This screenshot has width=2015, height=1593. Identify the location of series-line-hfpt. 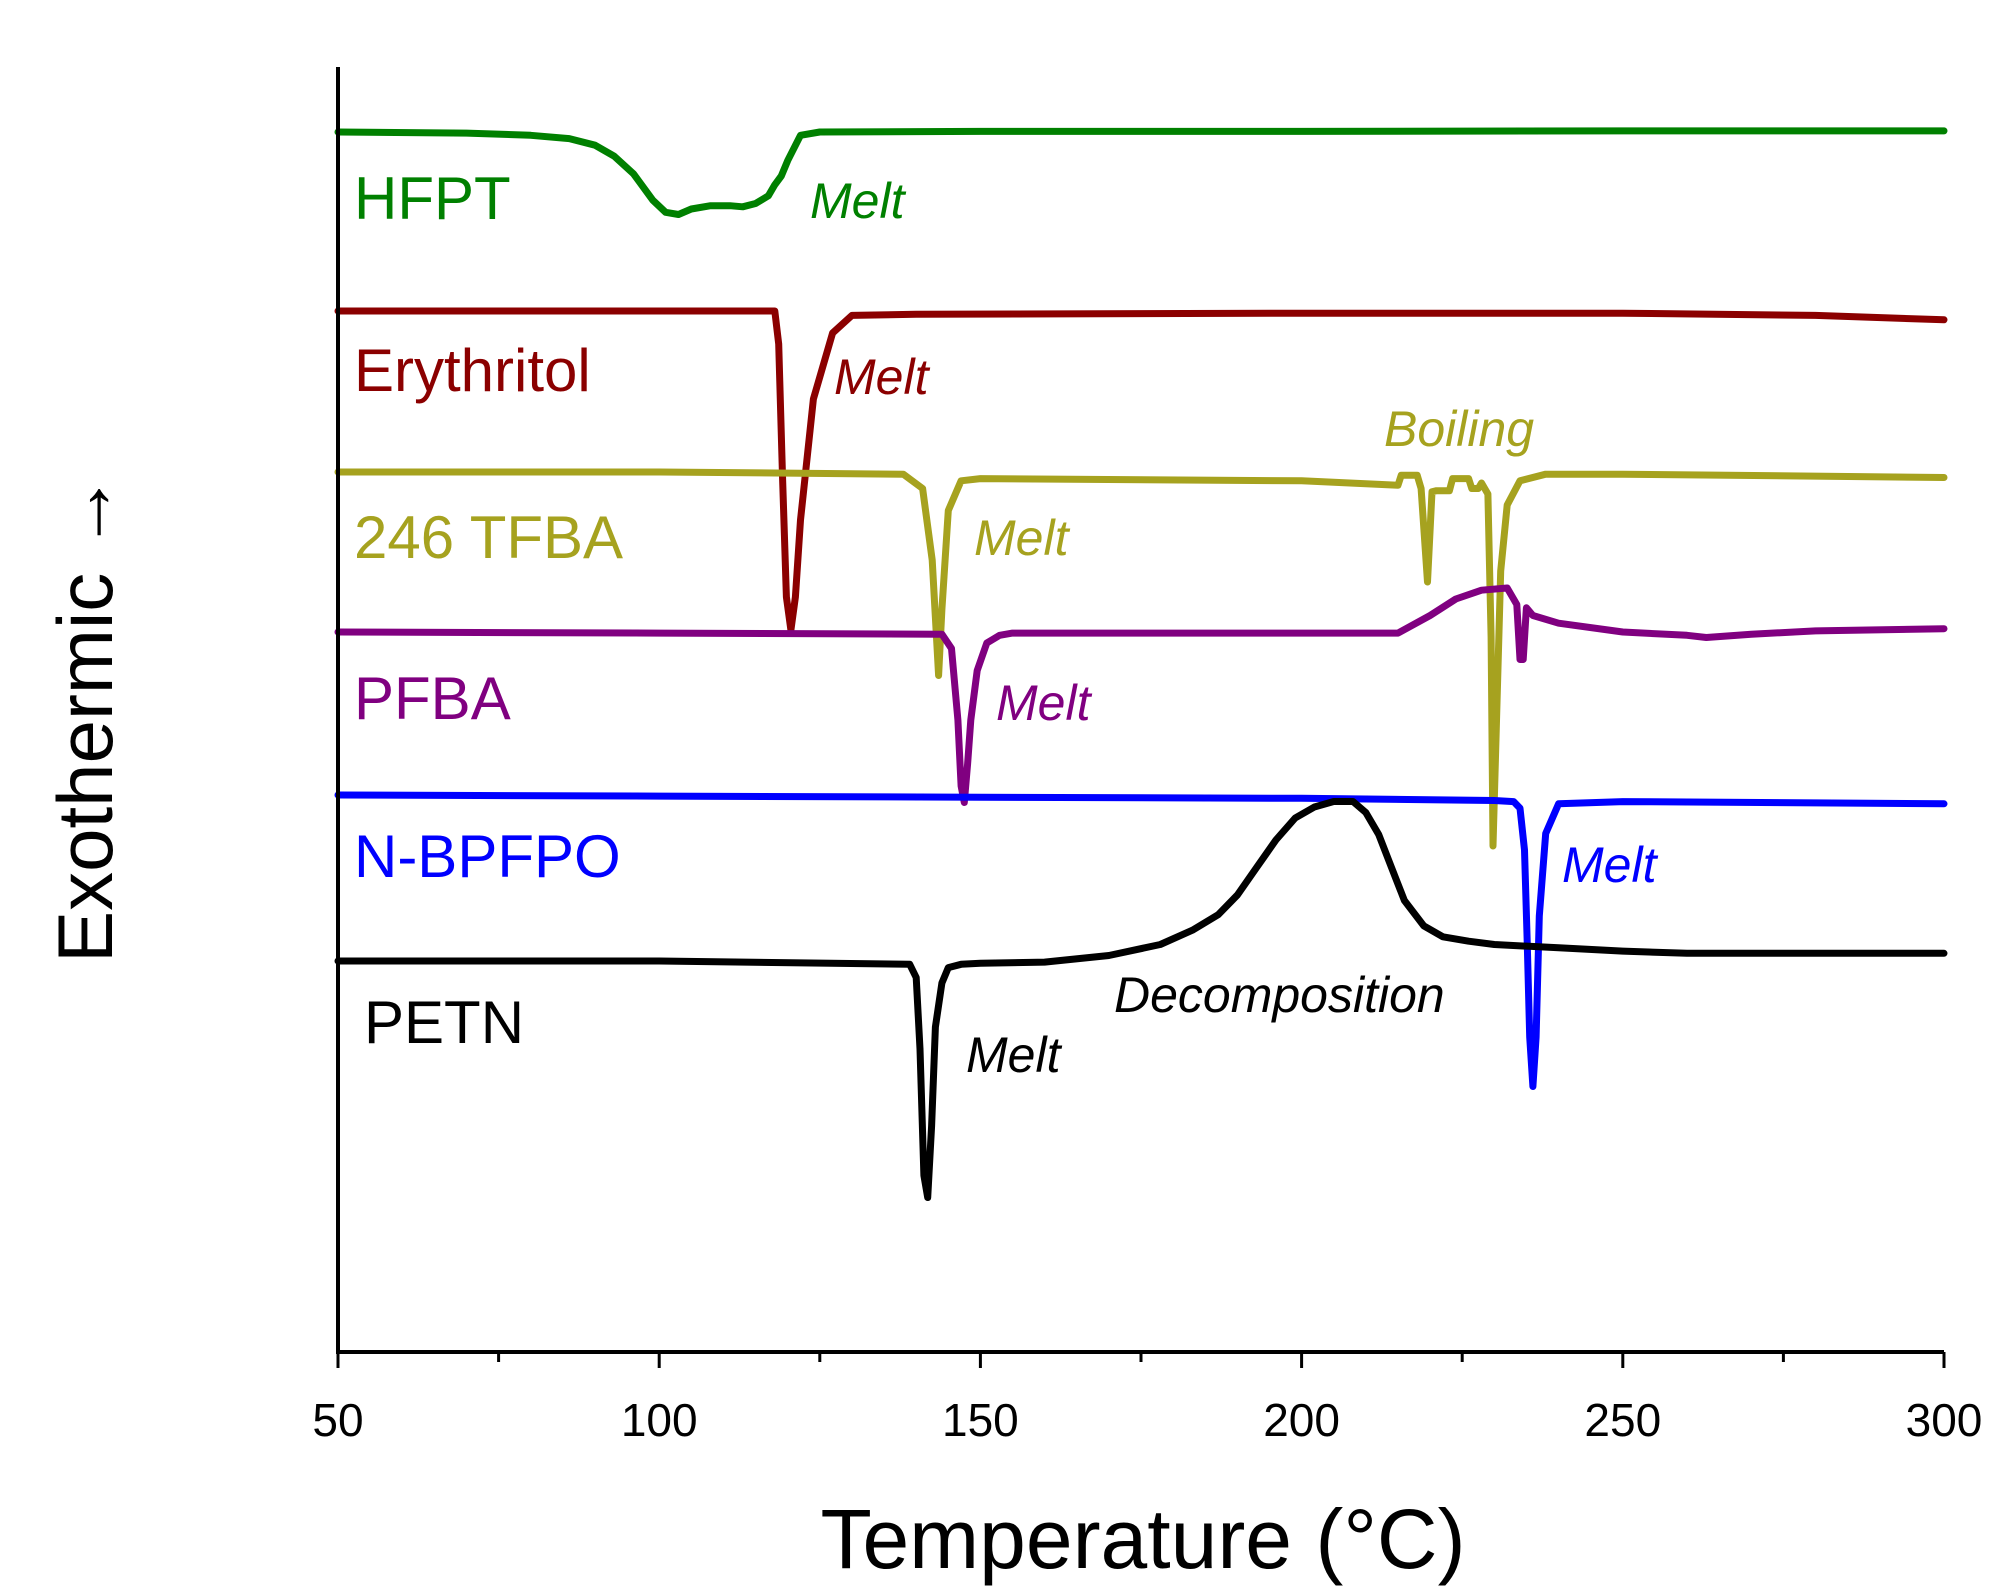
(1141, 172).